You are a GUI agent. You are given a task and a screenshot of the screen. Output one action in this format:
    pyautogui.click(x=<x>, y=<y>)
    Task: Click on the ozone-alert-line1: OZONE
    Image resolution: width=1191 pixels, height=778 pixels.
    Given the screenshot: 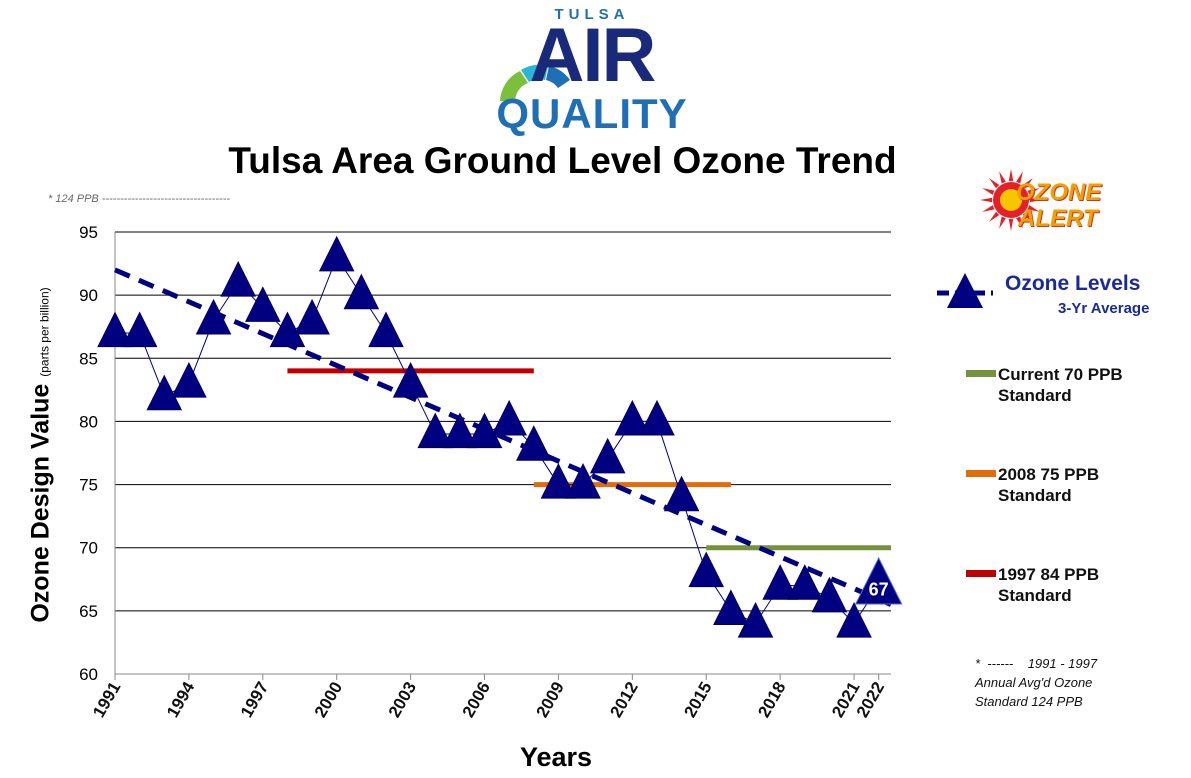 What is the action you would take?
    pyautogui.click(x=1059, y=192)
    